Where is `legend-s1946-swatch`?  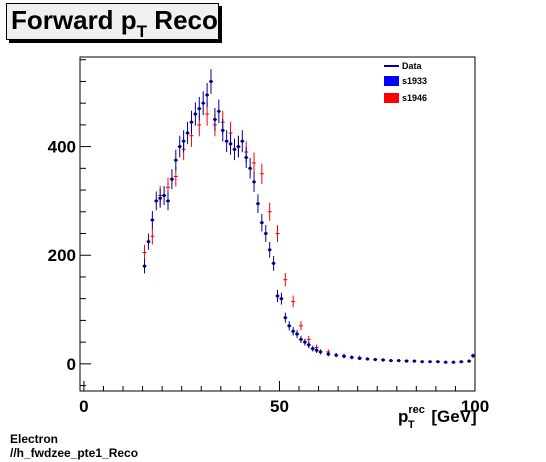
legend-s1946-swatch is located at coordinates (391, 98).